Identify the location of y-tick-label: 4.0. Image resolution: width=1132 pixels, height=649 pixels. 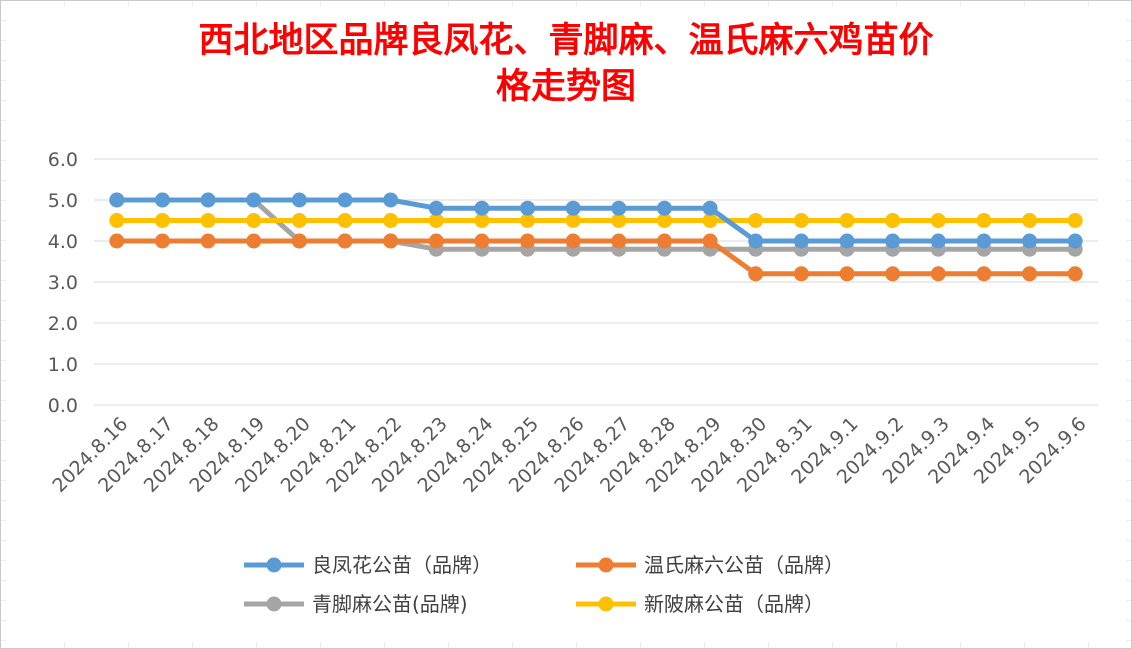
(63, 242).